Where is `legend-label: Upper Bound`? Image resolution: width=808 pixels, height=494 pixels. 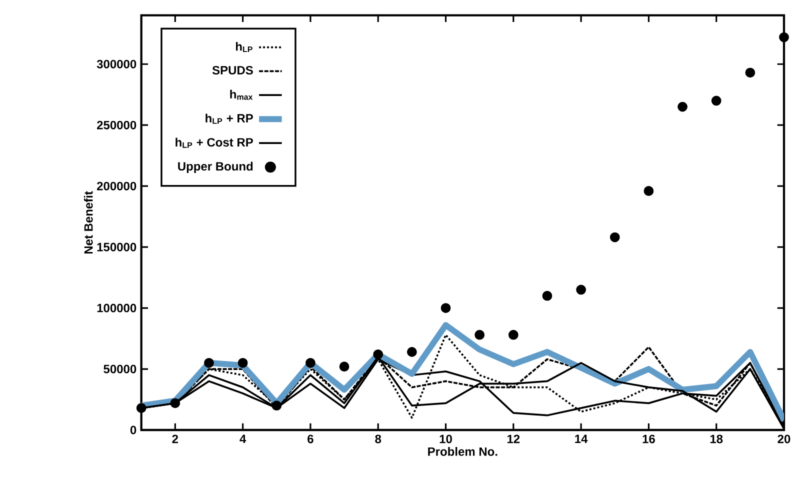
legend-label: Upper Bound is located at coordinates (215, 167).